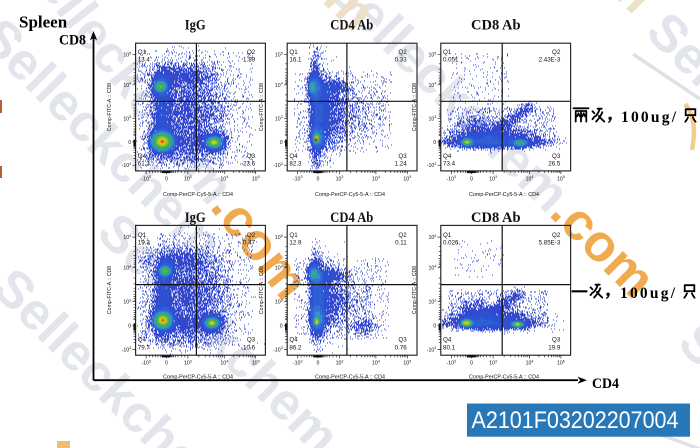 This screenshot has height=448, width=700. What do you see at coordinates (144, 59) in the screenshot?
I see `svg-text: 13.4` at bounding box center [144, 59].